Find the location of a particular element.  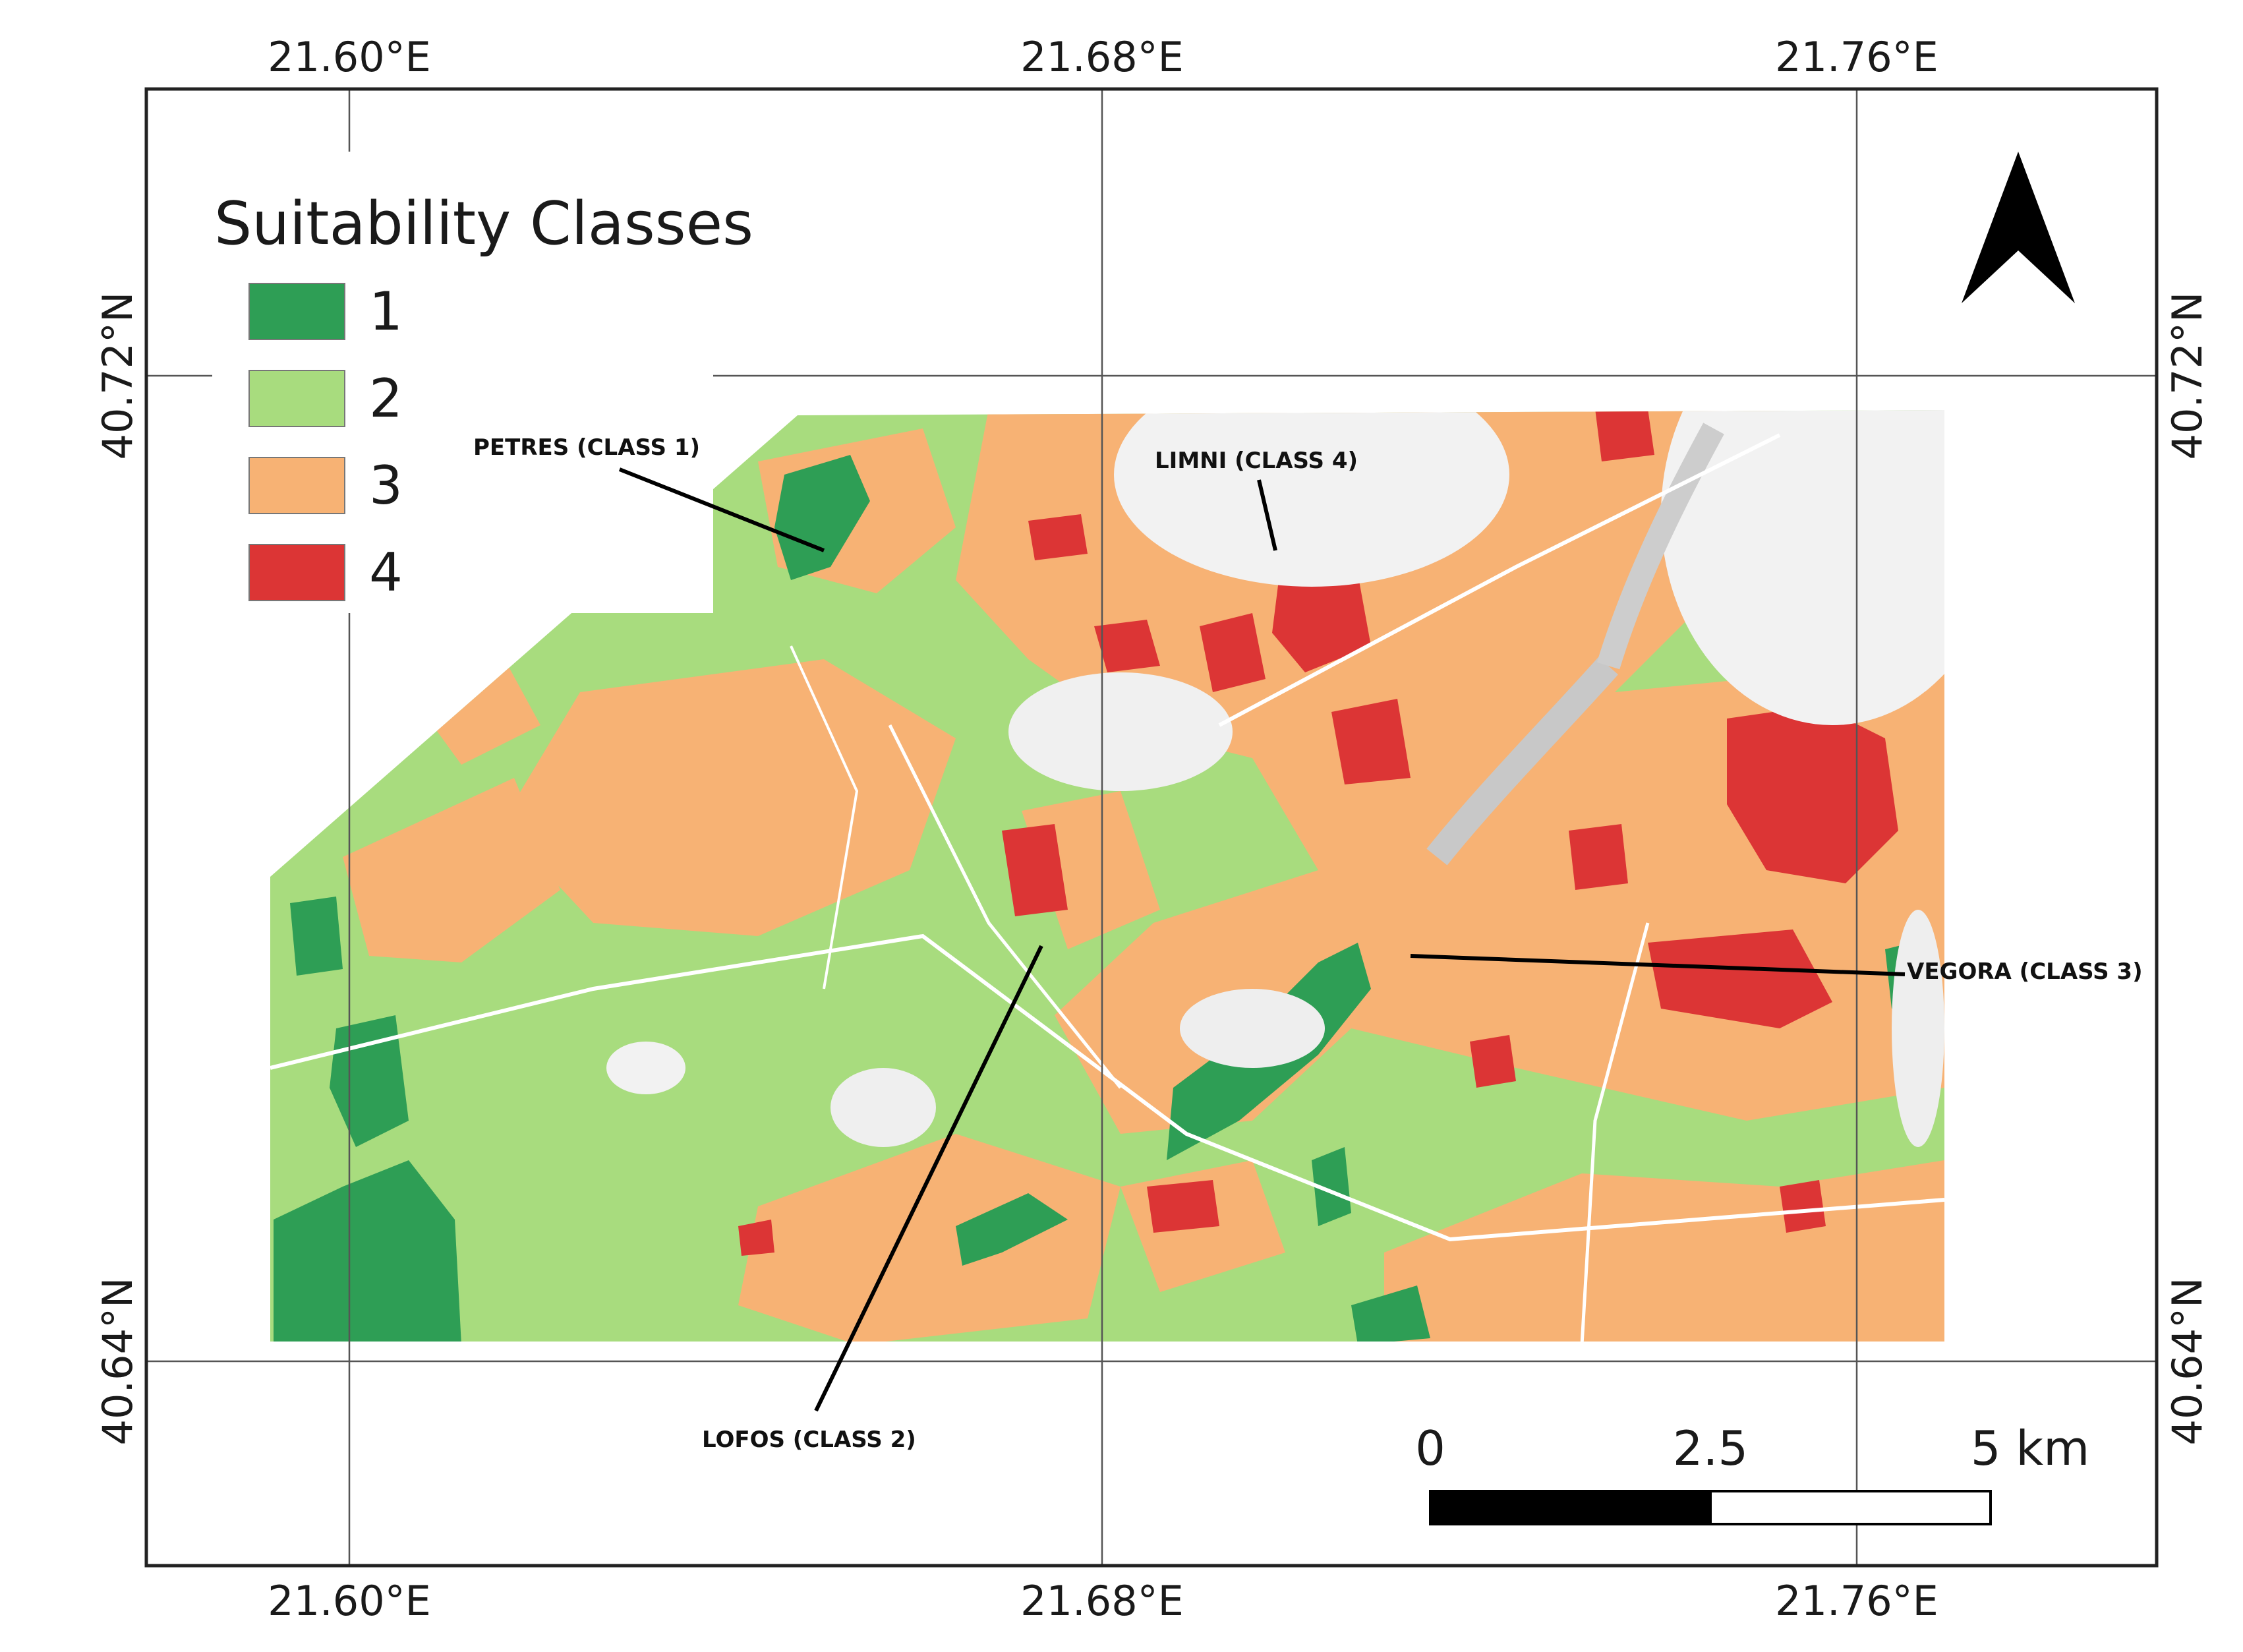

lon-label-top-1: 21.60°E is located at coordinates (349, 57).